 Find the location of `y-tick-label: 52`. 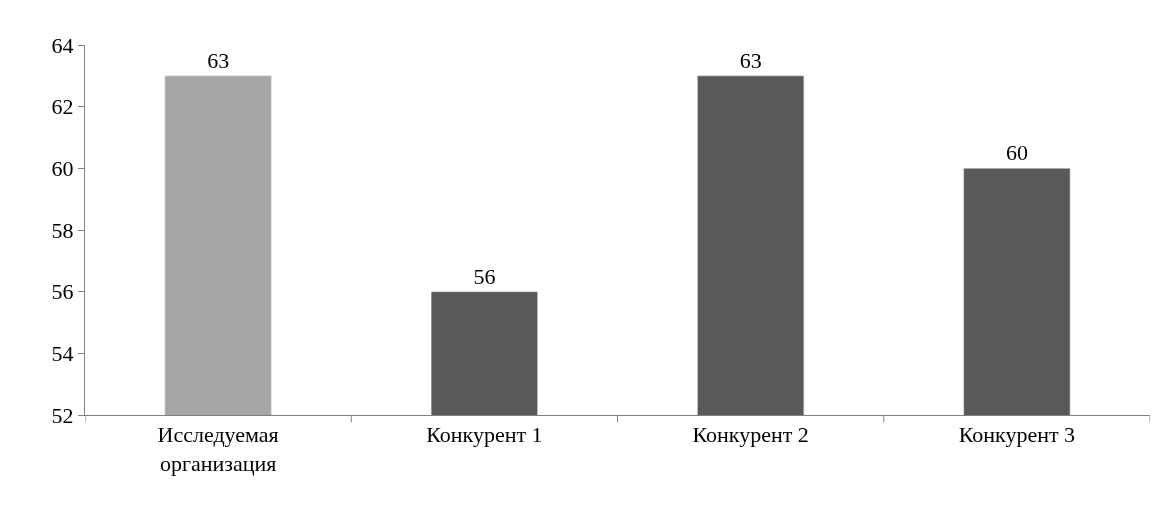

y-tick-label: 52 is located at coordinates (62, 415).